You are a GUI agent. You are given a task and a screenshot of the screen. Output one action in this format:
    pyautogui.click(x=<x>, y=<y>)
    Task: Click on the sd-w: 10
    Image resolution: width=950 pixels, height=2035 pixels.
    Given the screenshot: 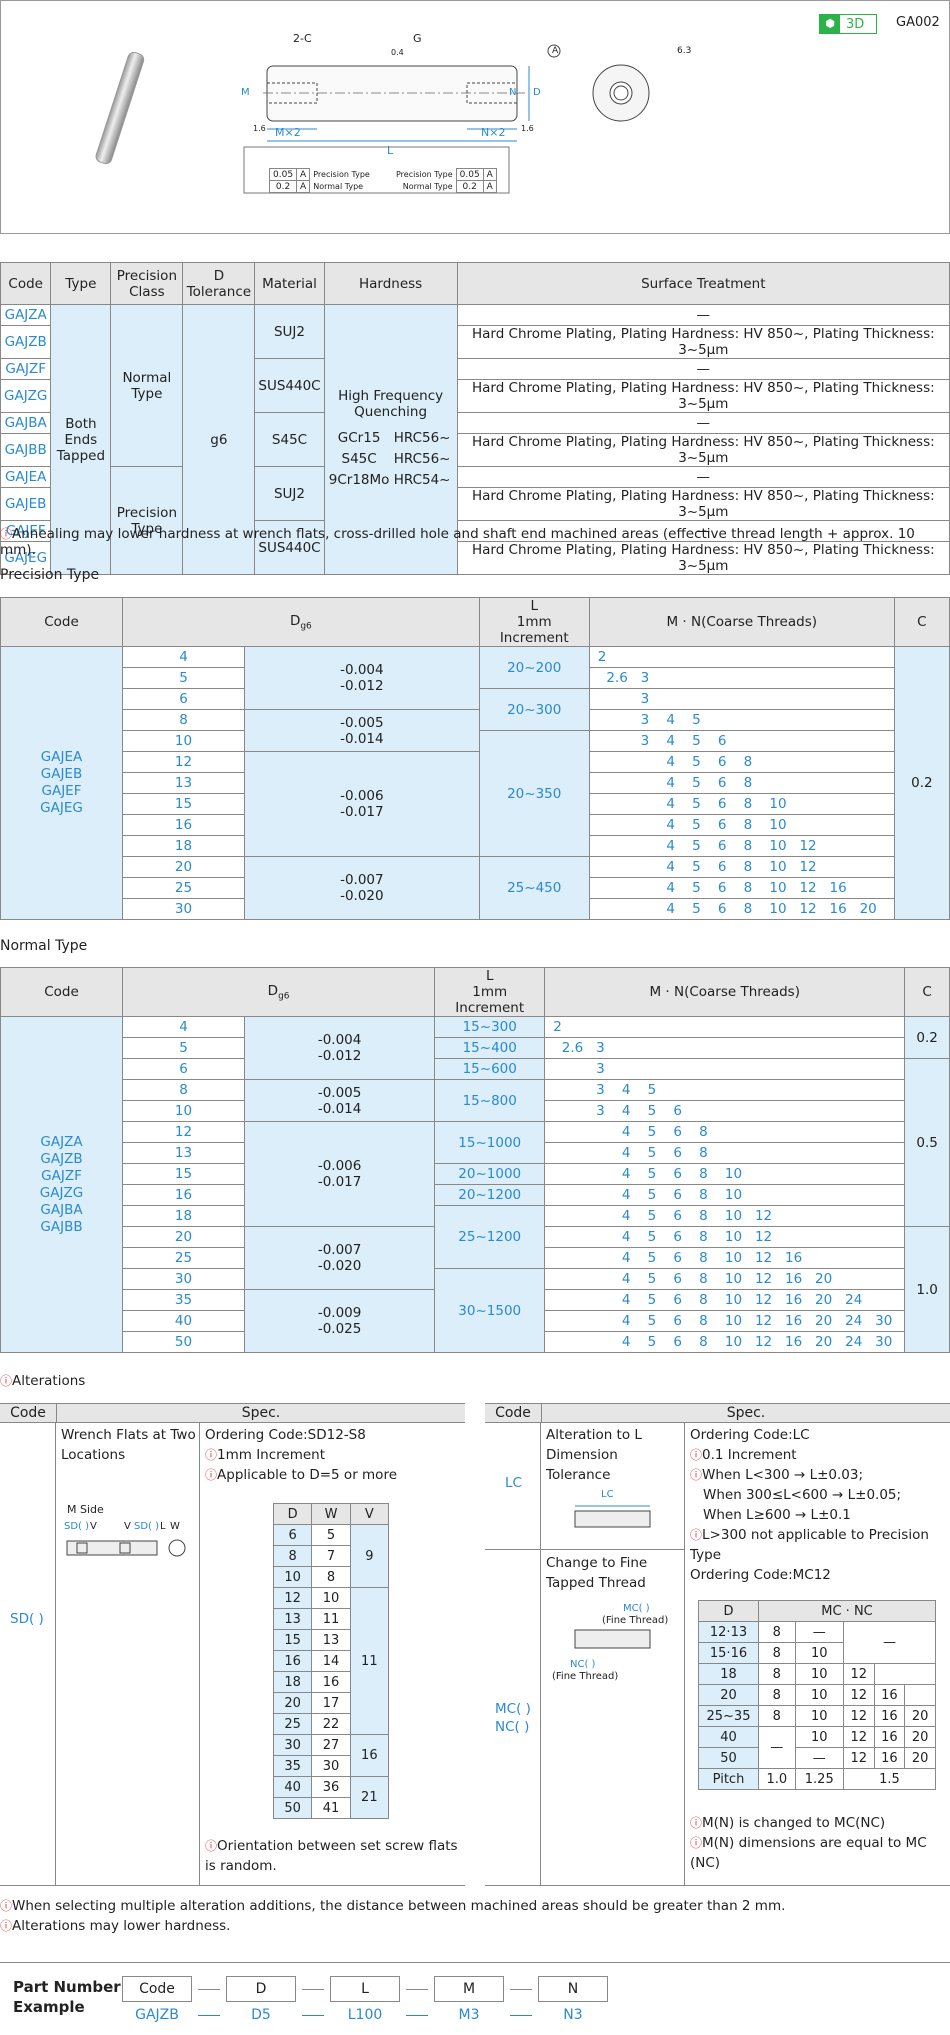 What is the action you would take?
    pyautogui.click(x=331, y=1598)
    